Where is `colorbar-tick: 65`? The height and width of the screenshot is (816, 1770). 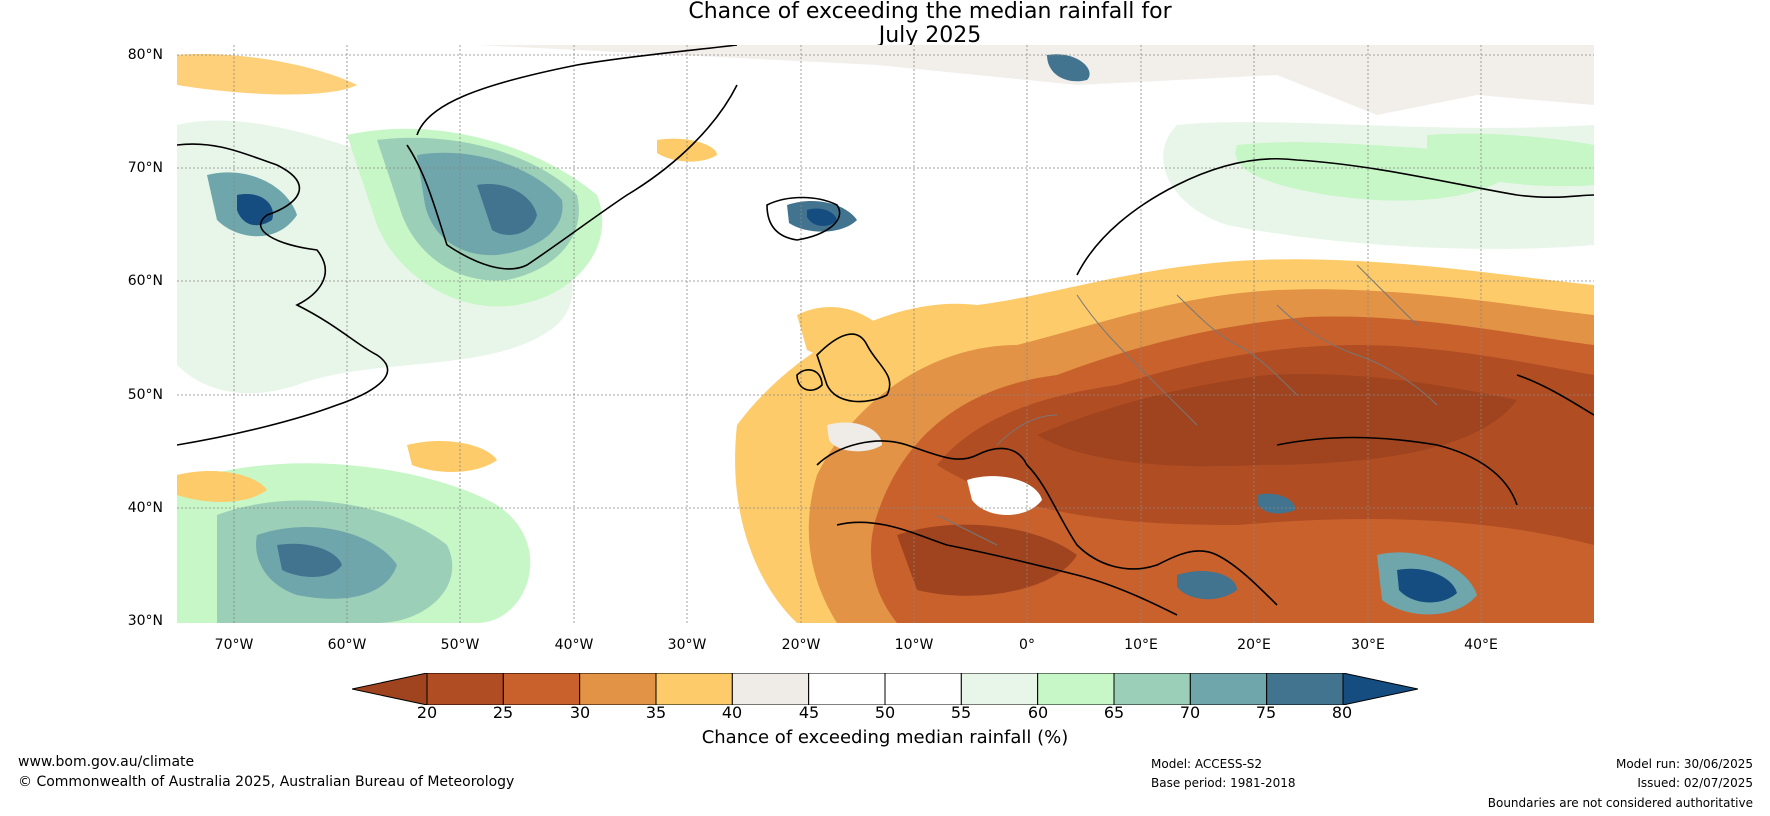
colorbar-tick: 65 is located at coordinates (1114, 712).